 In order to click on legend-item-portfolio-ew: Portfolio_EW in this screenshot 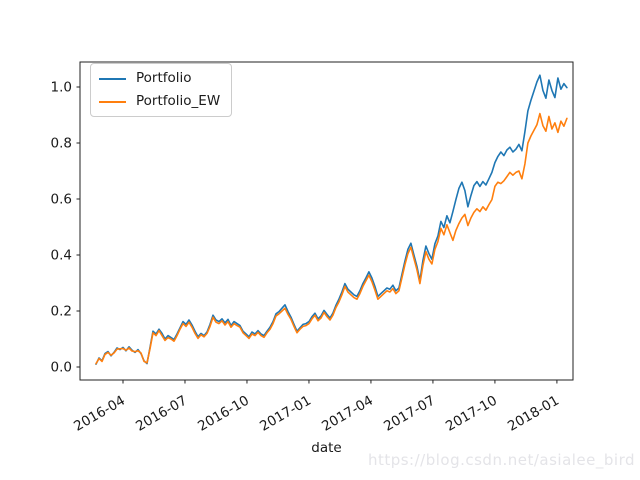, I will do `click(161, 101)`.